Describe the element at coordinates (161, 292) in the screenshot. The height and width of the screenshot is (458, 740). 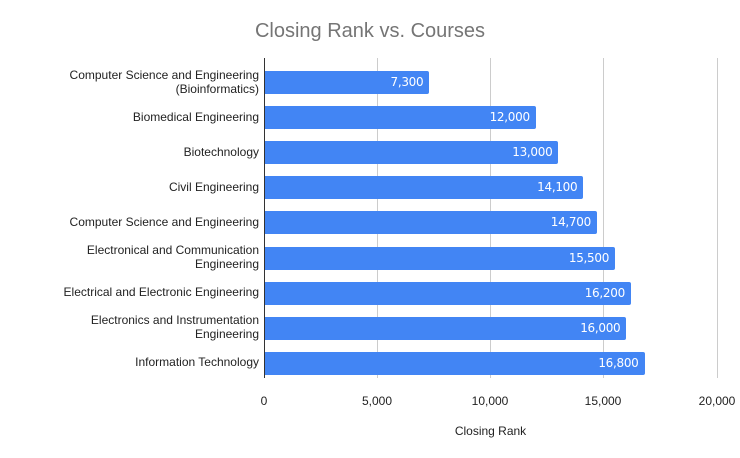
I see `category-label: Electrical and Electronic Engineering` at that location.